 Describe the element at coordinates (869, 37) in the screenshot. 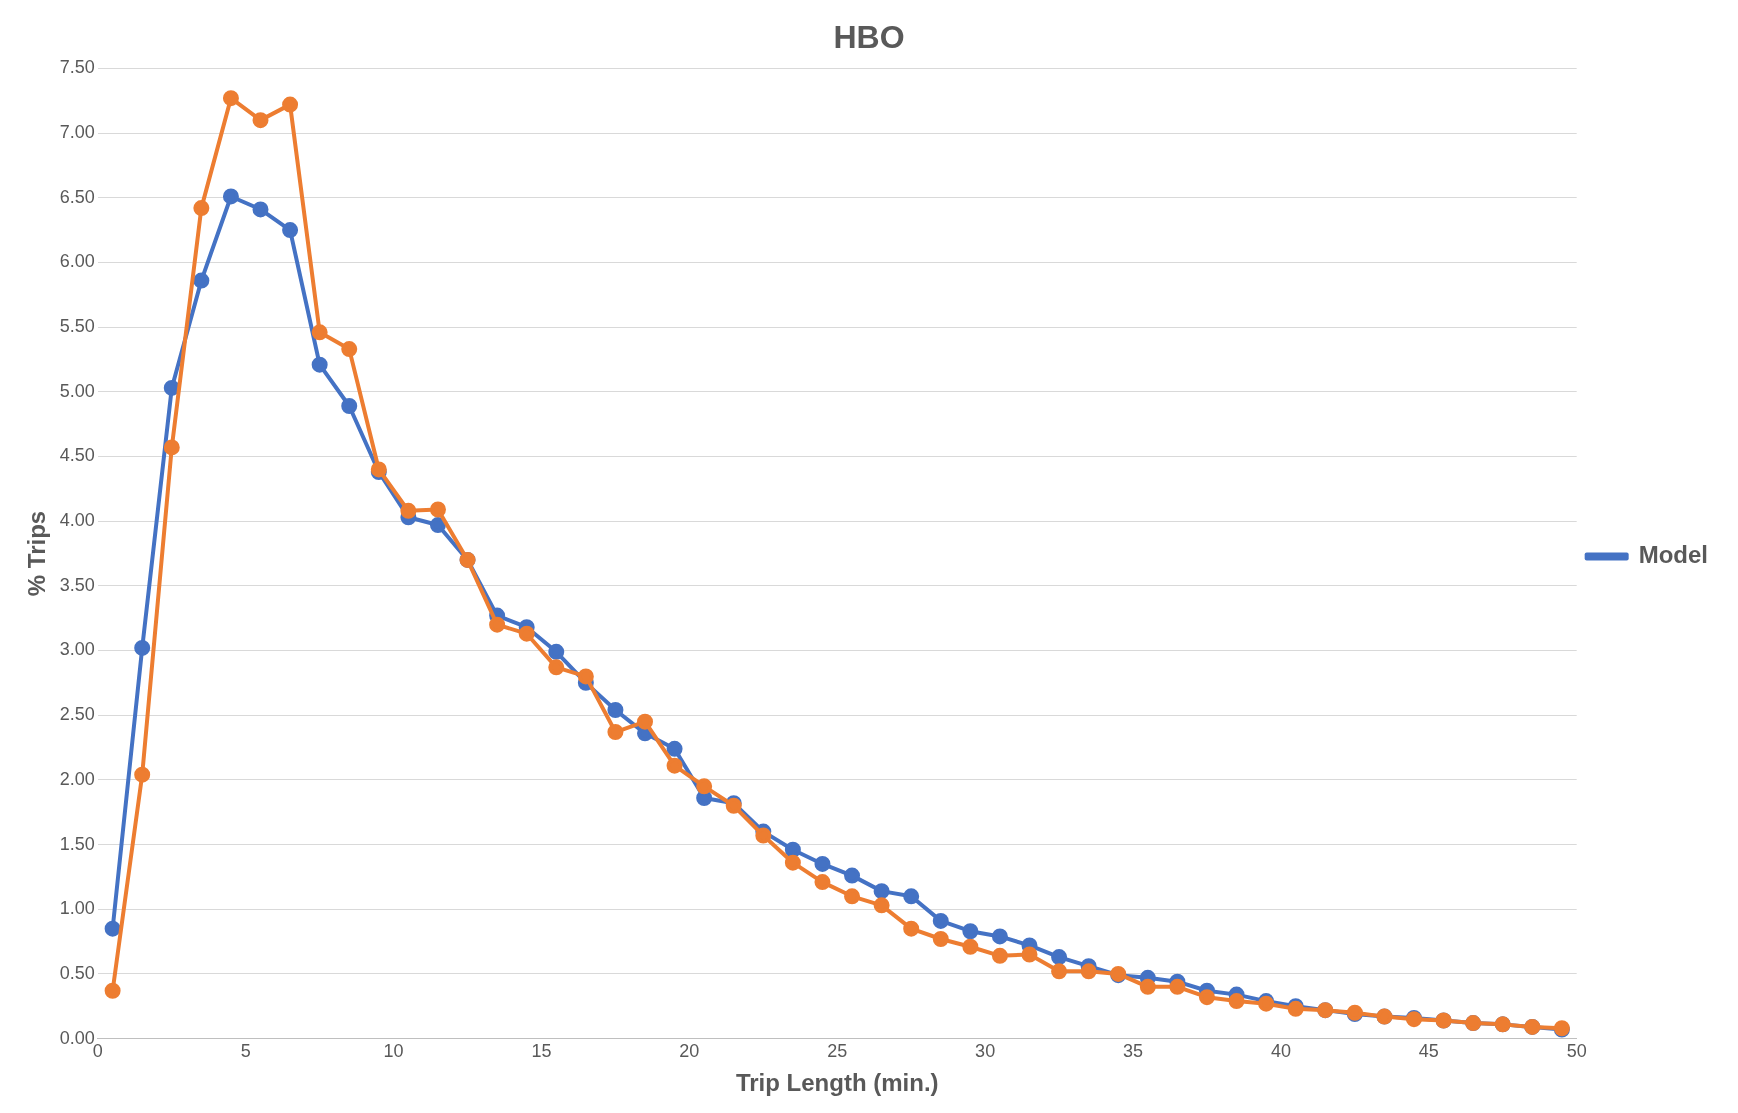

I see `chart-title: HBO` at that location.